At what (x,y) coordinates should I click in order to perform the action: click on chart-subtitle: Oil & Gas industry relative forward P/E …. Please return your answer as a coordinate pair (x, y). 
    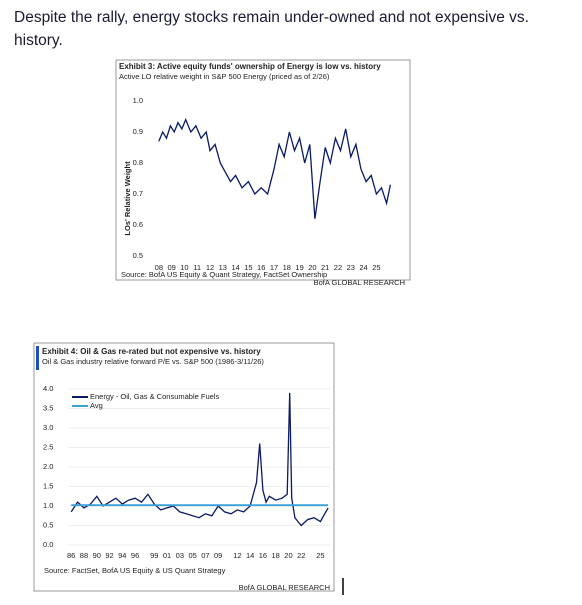
    Looking at the image, I should click on (153, 361).